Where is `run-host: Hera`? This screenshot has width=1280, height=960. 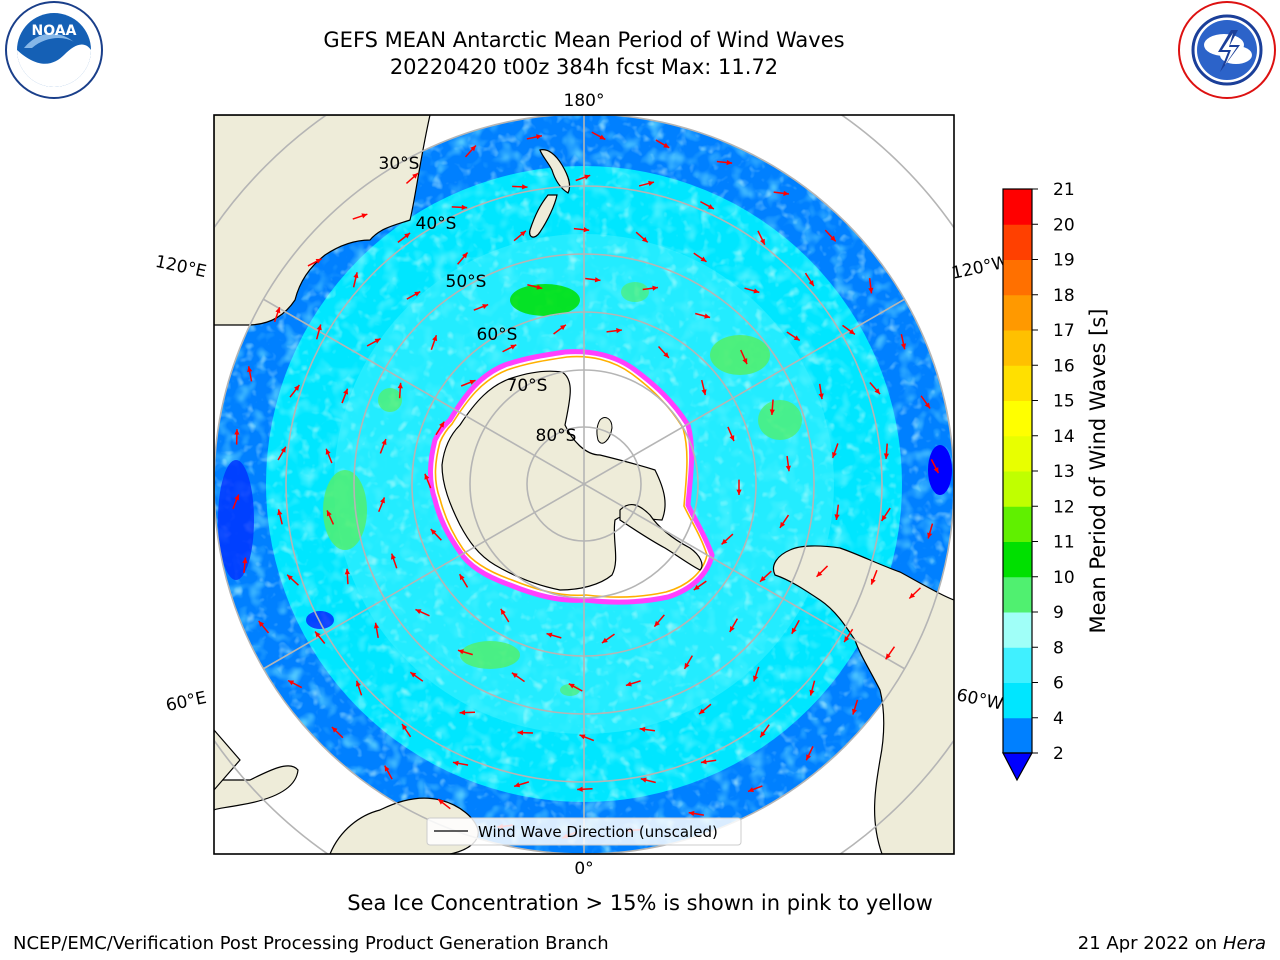
run-host: Hera is located at coordinates (1244, 943).